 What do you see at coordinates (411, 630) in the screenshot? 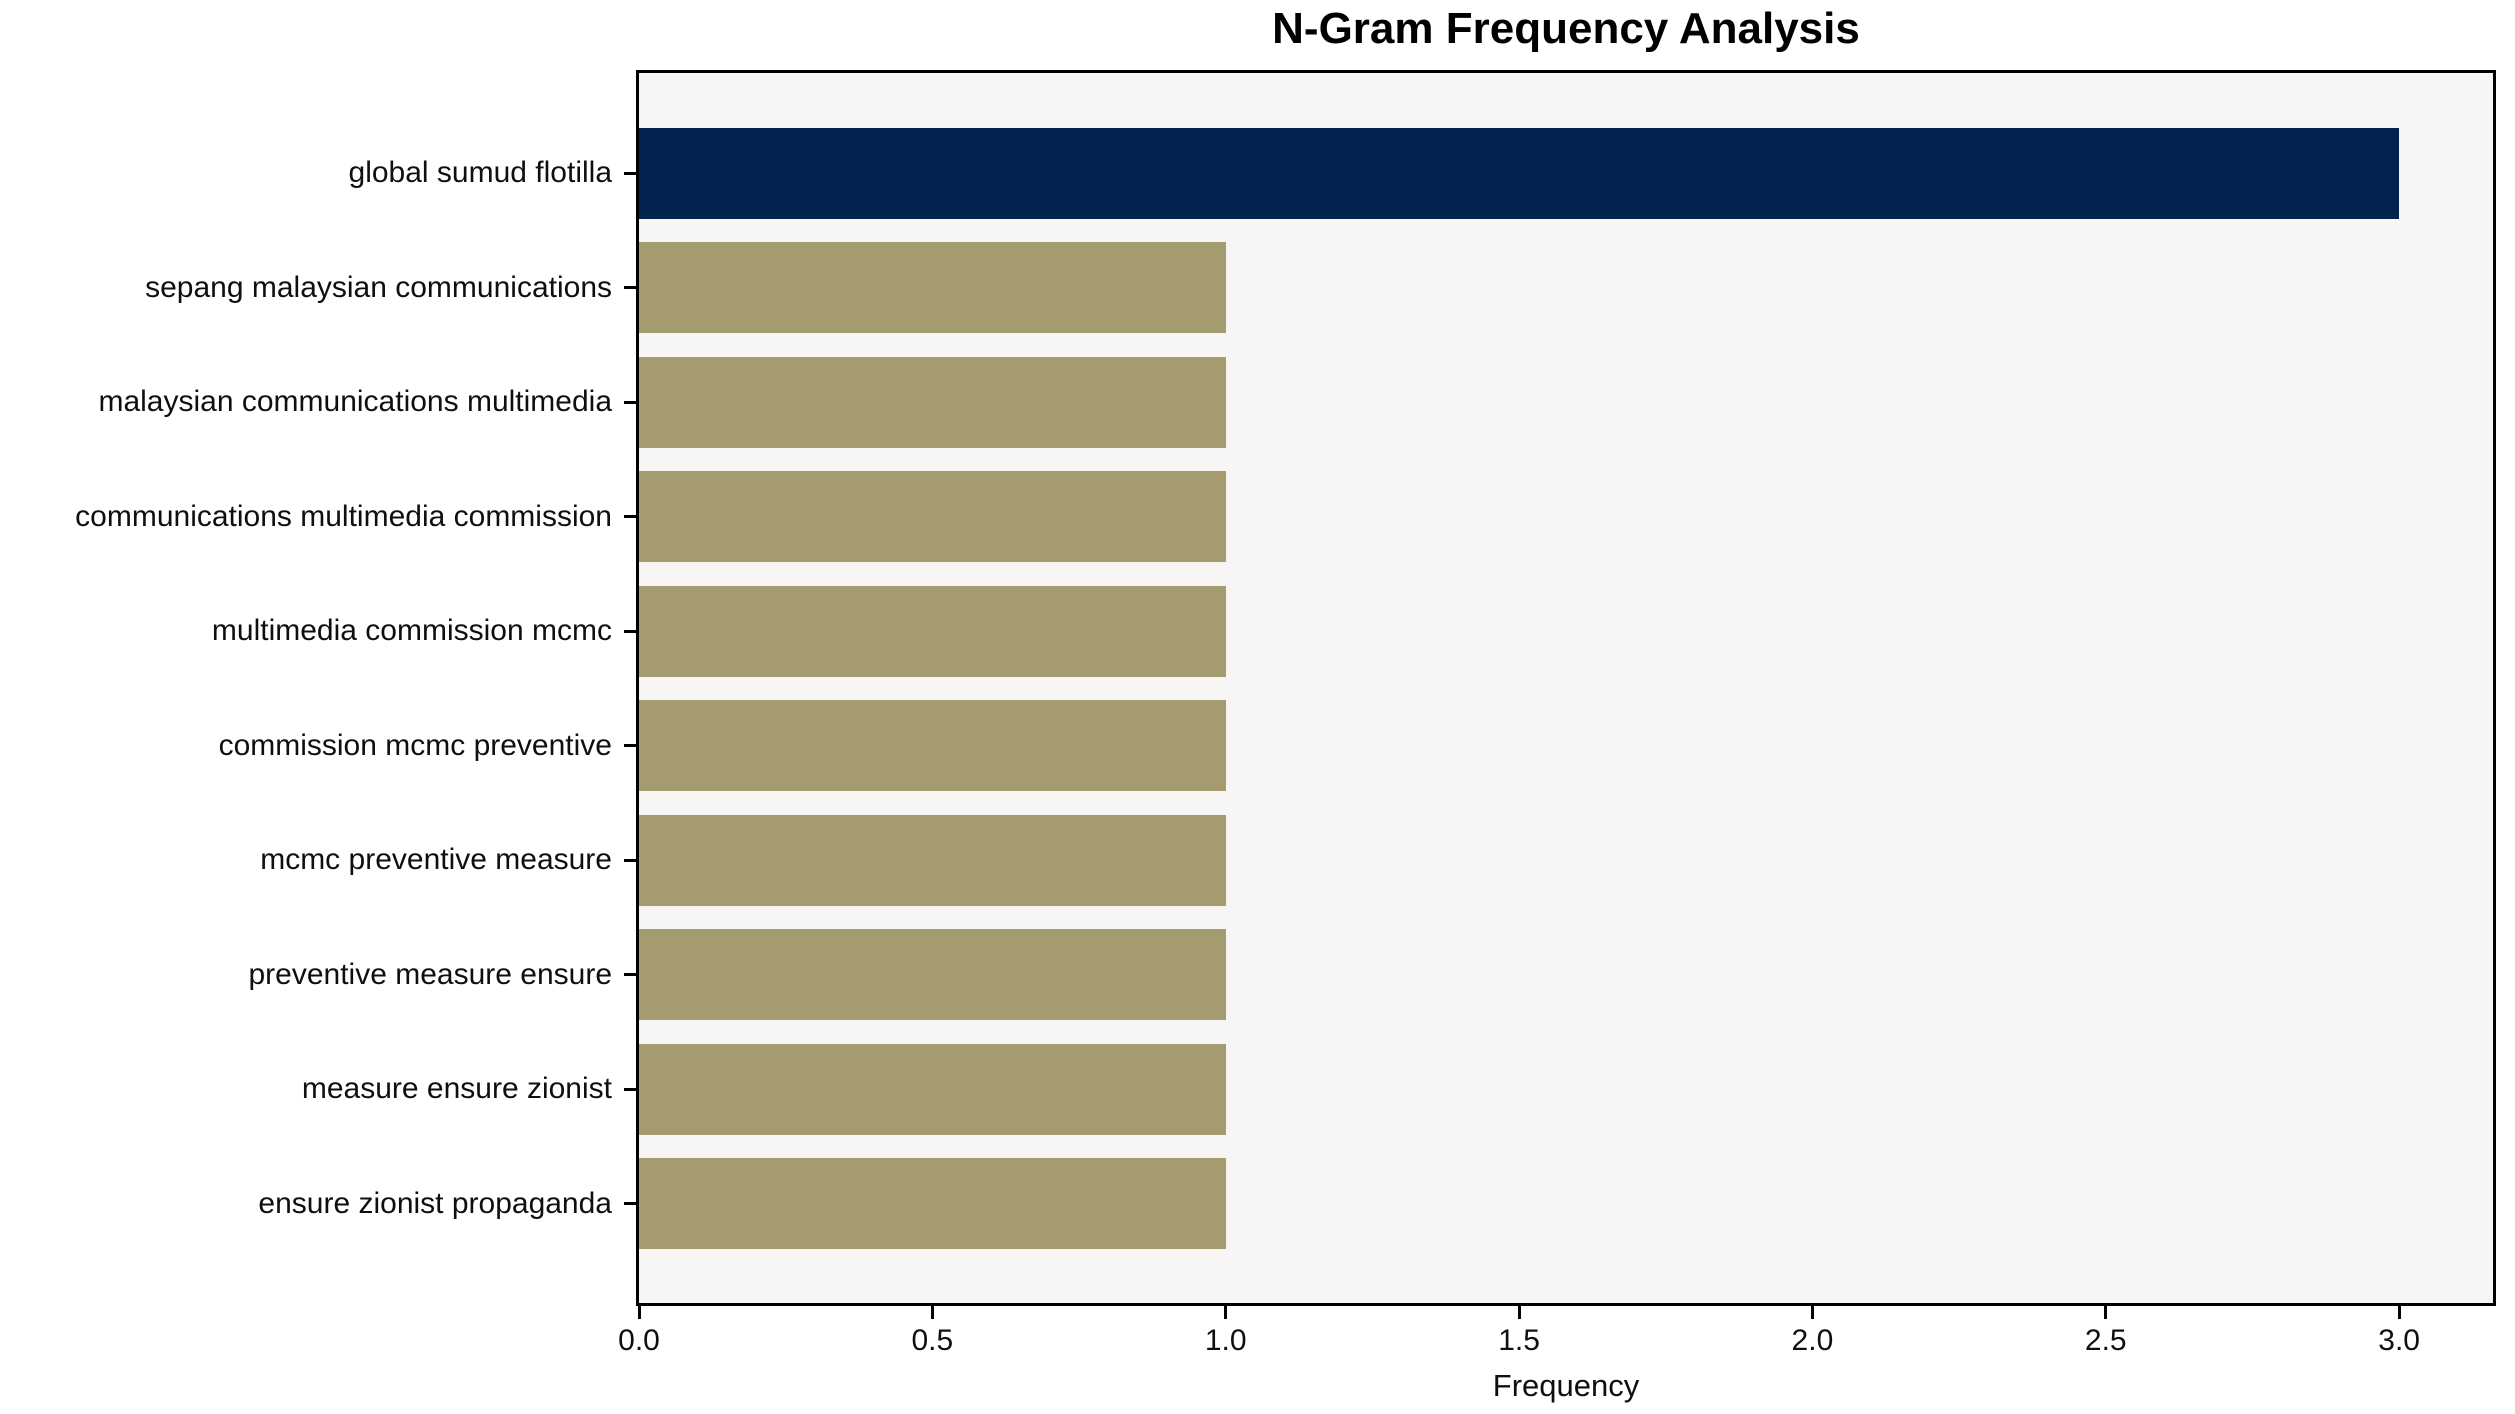
I see `y-axis-label: multimedia commission mcmc` at bounding box center [411, 630].